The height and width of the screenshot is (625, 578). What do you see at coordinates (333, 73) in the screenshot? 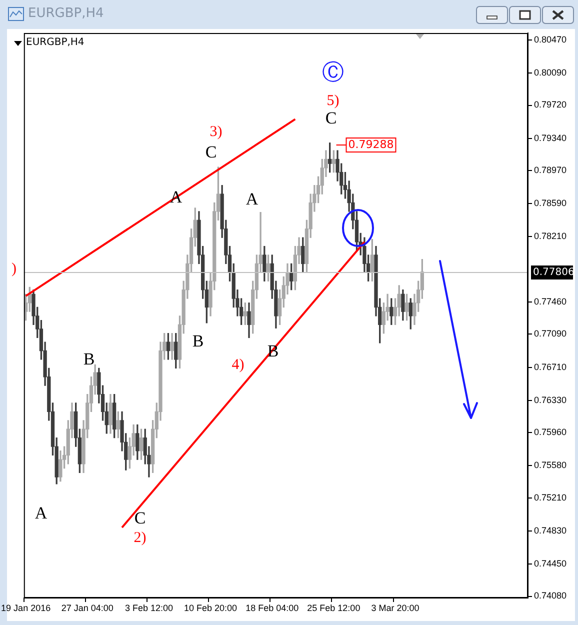
I see `annotation: Ⓒ` at bounding box center [333, 73].